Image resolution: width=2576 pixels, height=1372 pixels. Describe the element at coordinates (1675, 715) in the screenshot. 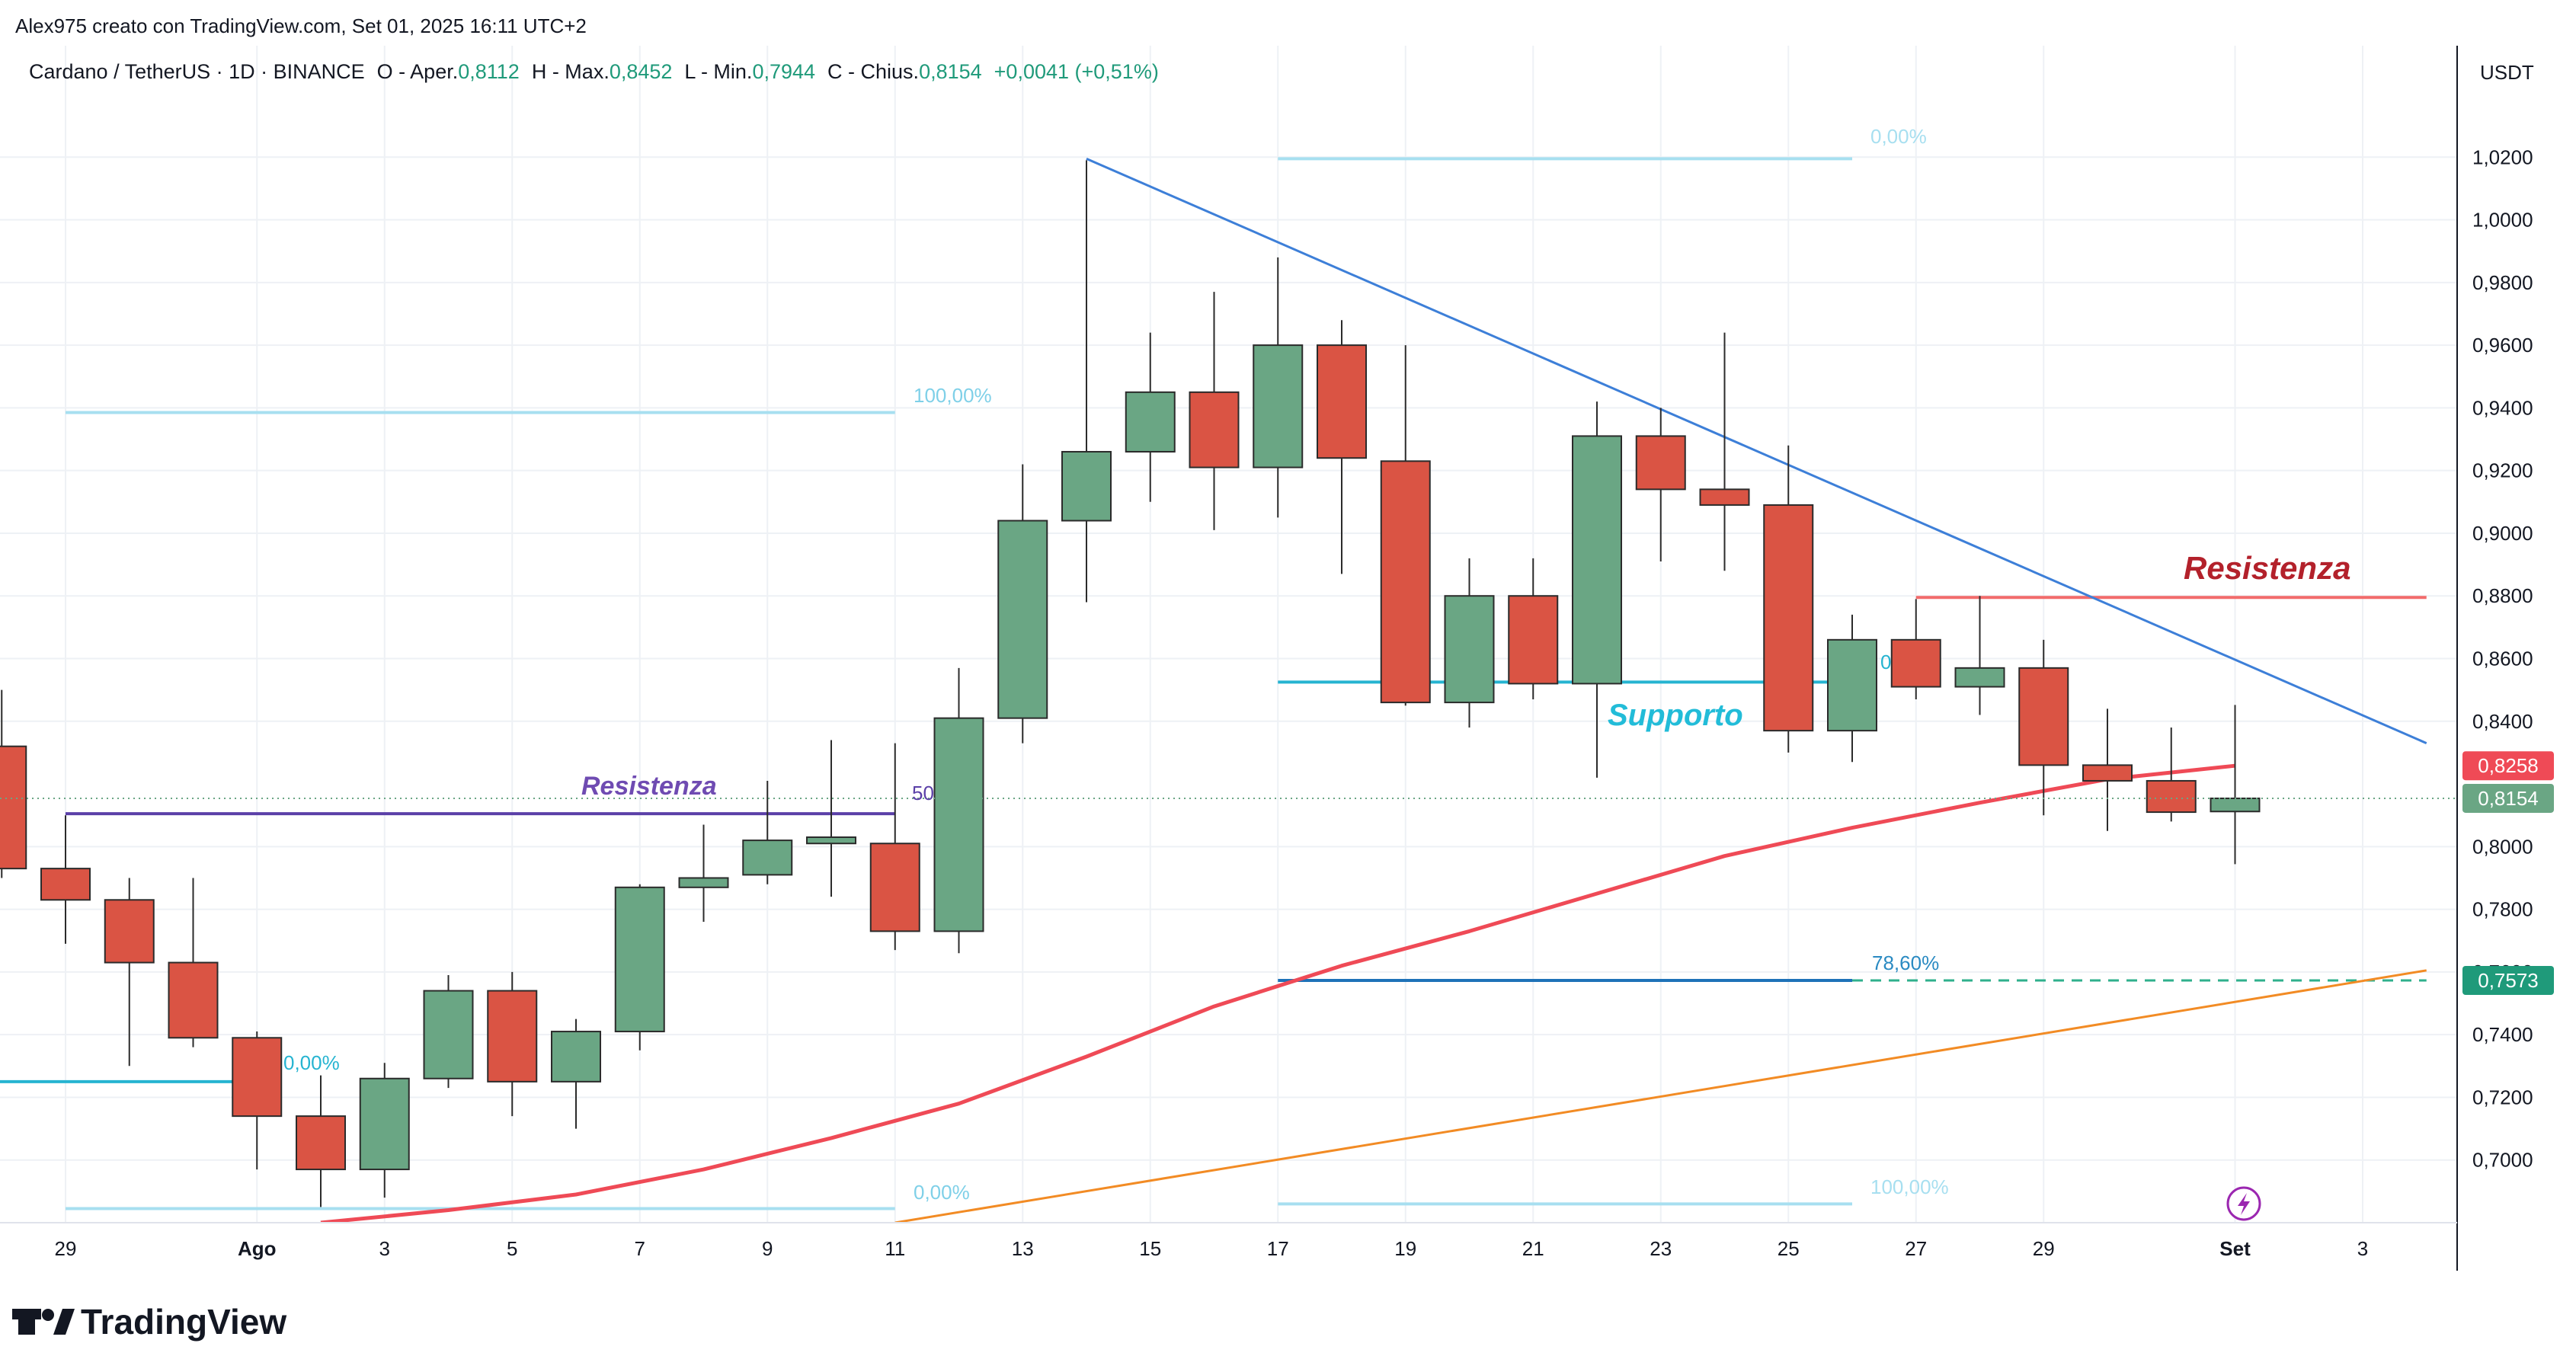

I see `annotation-support: Supporto` at that location.